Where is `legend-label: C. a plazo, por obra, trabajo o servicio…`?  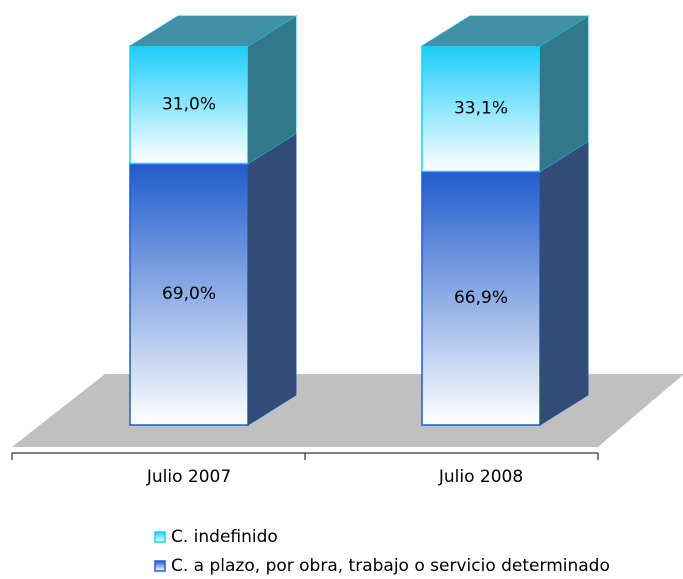
legend-label: C. a plazo, por obra, trabajo o servicio… is located at coordinates (390, 566).